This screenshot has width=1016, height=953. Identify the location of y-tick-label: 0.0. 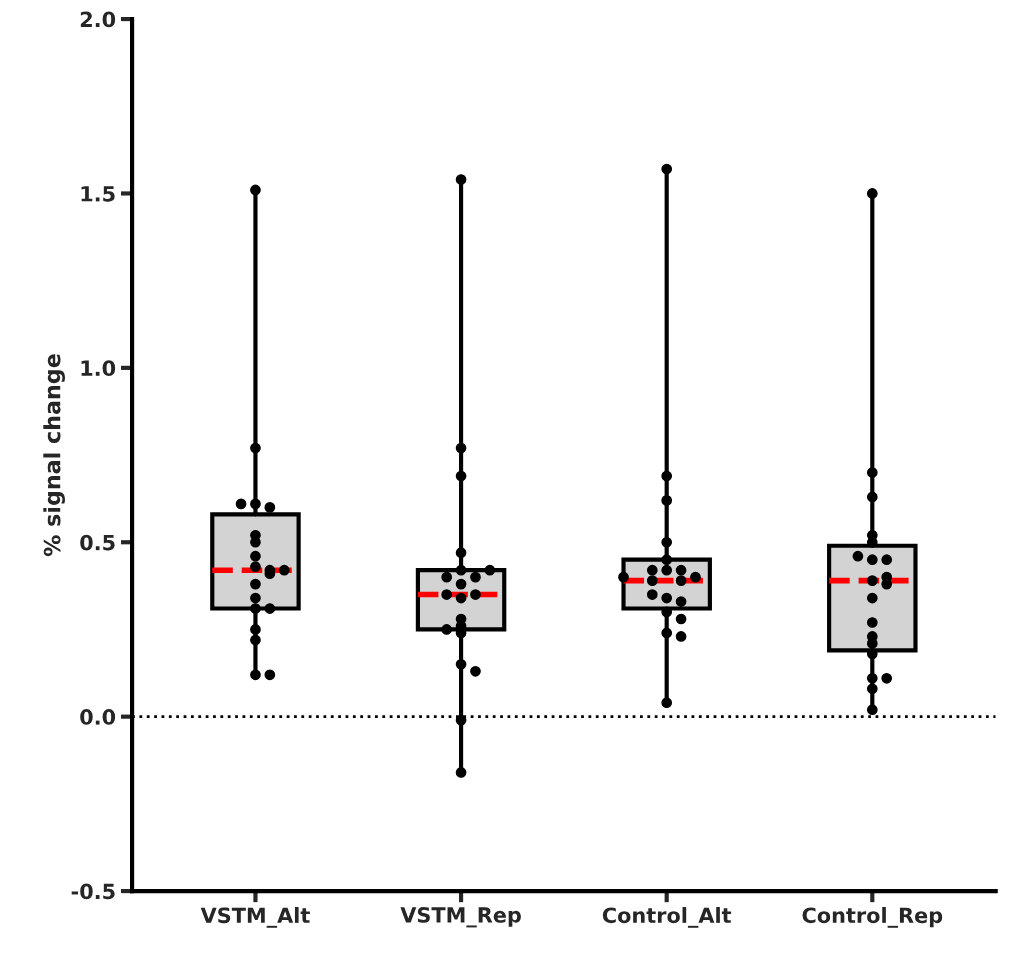
(98, 717).